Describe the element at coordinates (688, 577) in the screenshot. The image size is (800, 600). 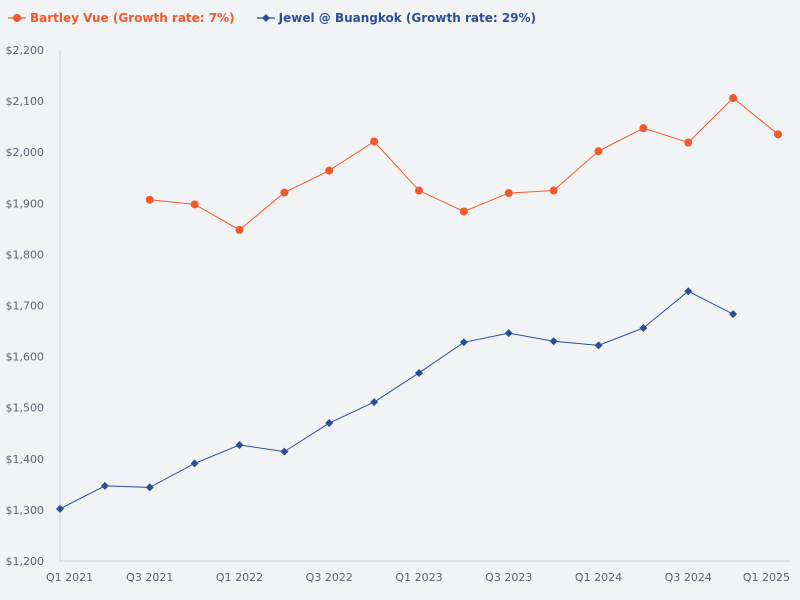
I see `x-tick-label: Q3 2024` at that location.